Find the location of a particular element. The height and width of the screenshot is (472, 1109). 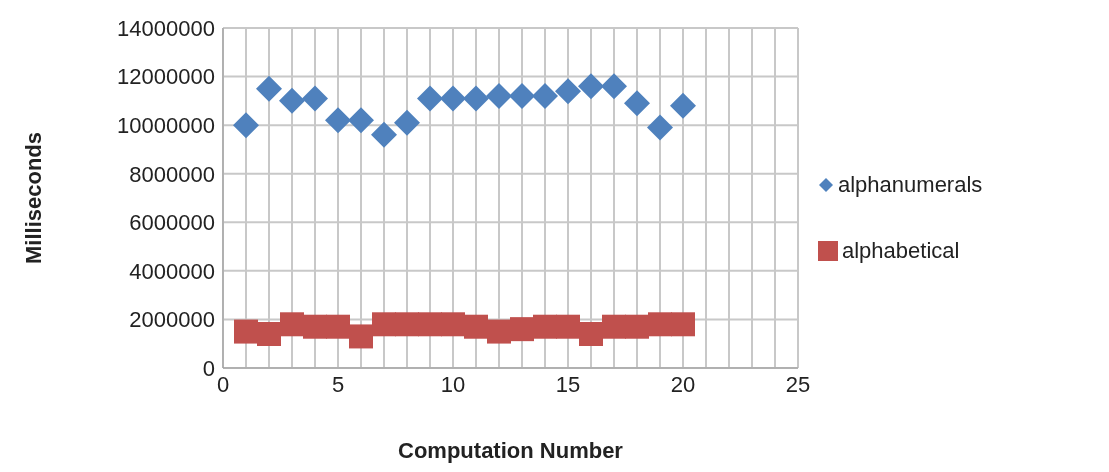

y-tick-label: 12000000 is located at coordinates (166, 77).